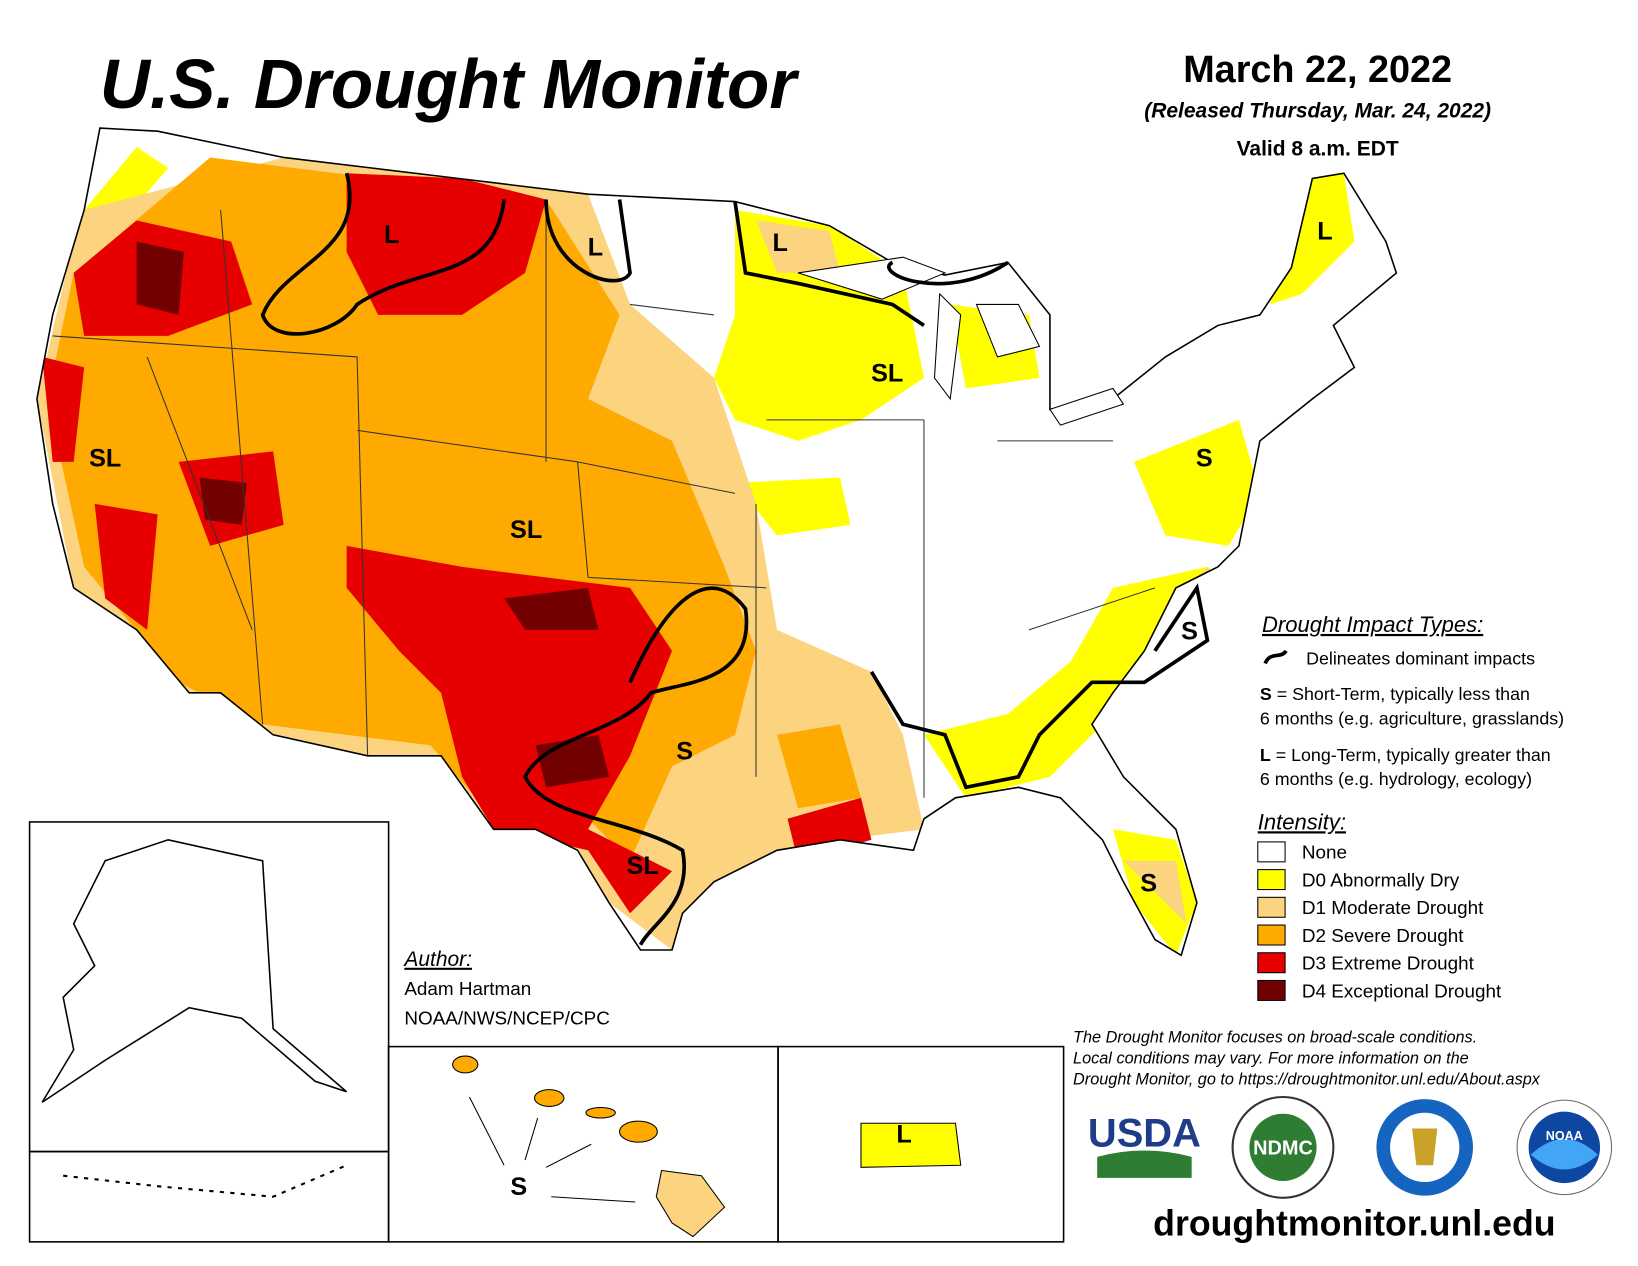  What do you see at coordinates (450, 84) in the screenshot?
I see `title: U.S. Drought Monitor` at bounding box center [450, 84].